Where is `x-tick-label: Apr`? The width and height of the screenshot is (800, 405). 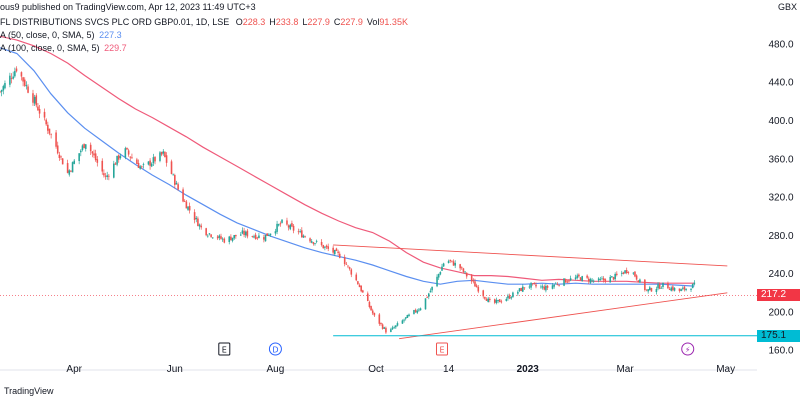
x-tick-label: Apr is located at coordinates (74, 369).